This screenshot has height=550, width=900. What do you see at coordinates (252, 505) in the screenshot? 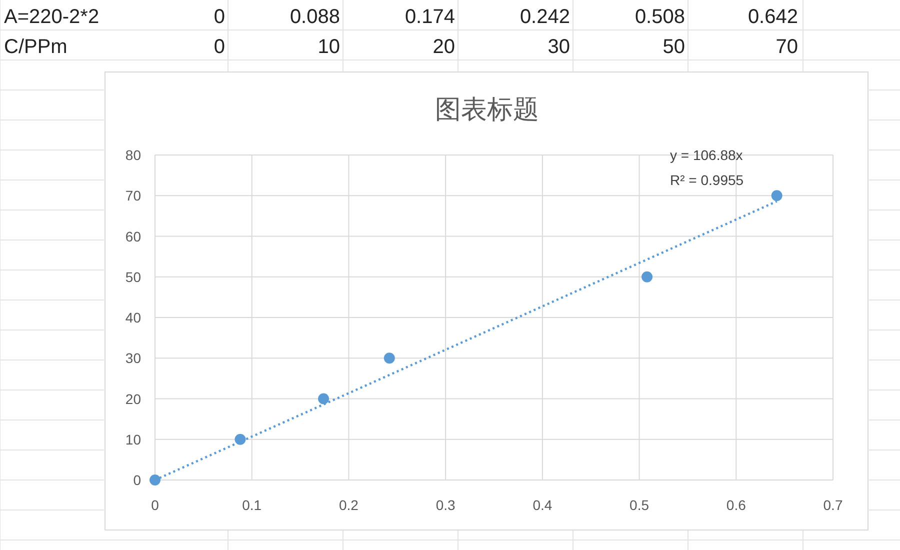
I see `x-tick-label: 0.1` at bounding box center [252, 505].